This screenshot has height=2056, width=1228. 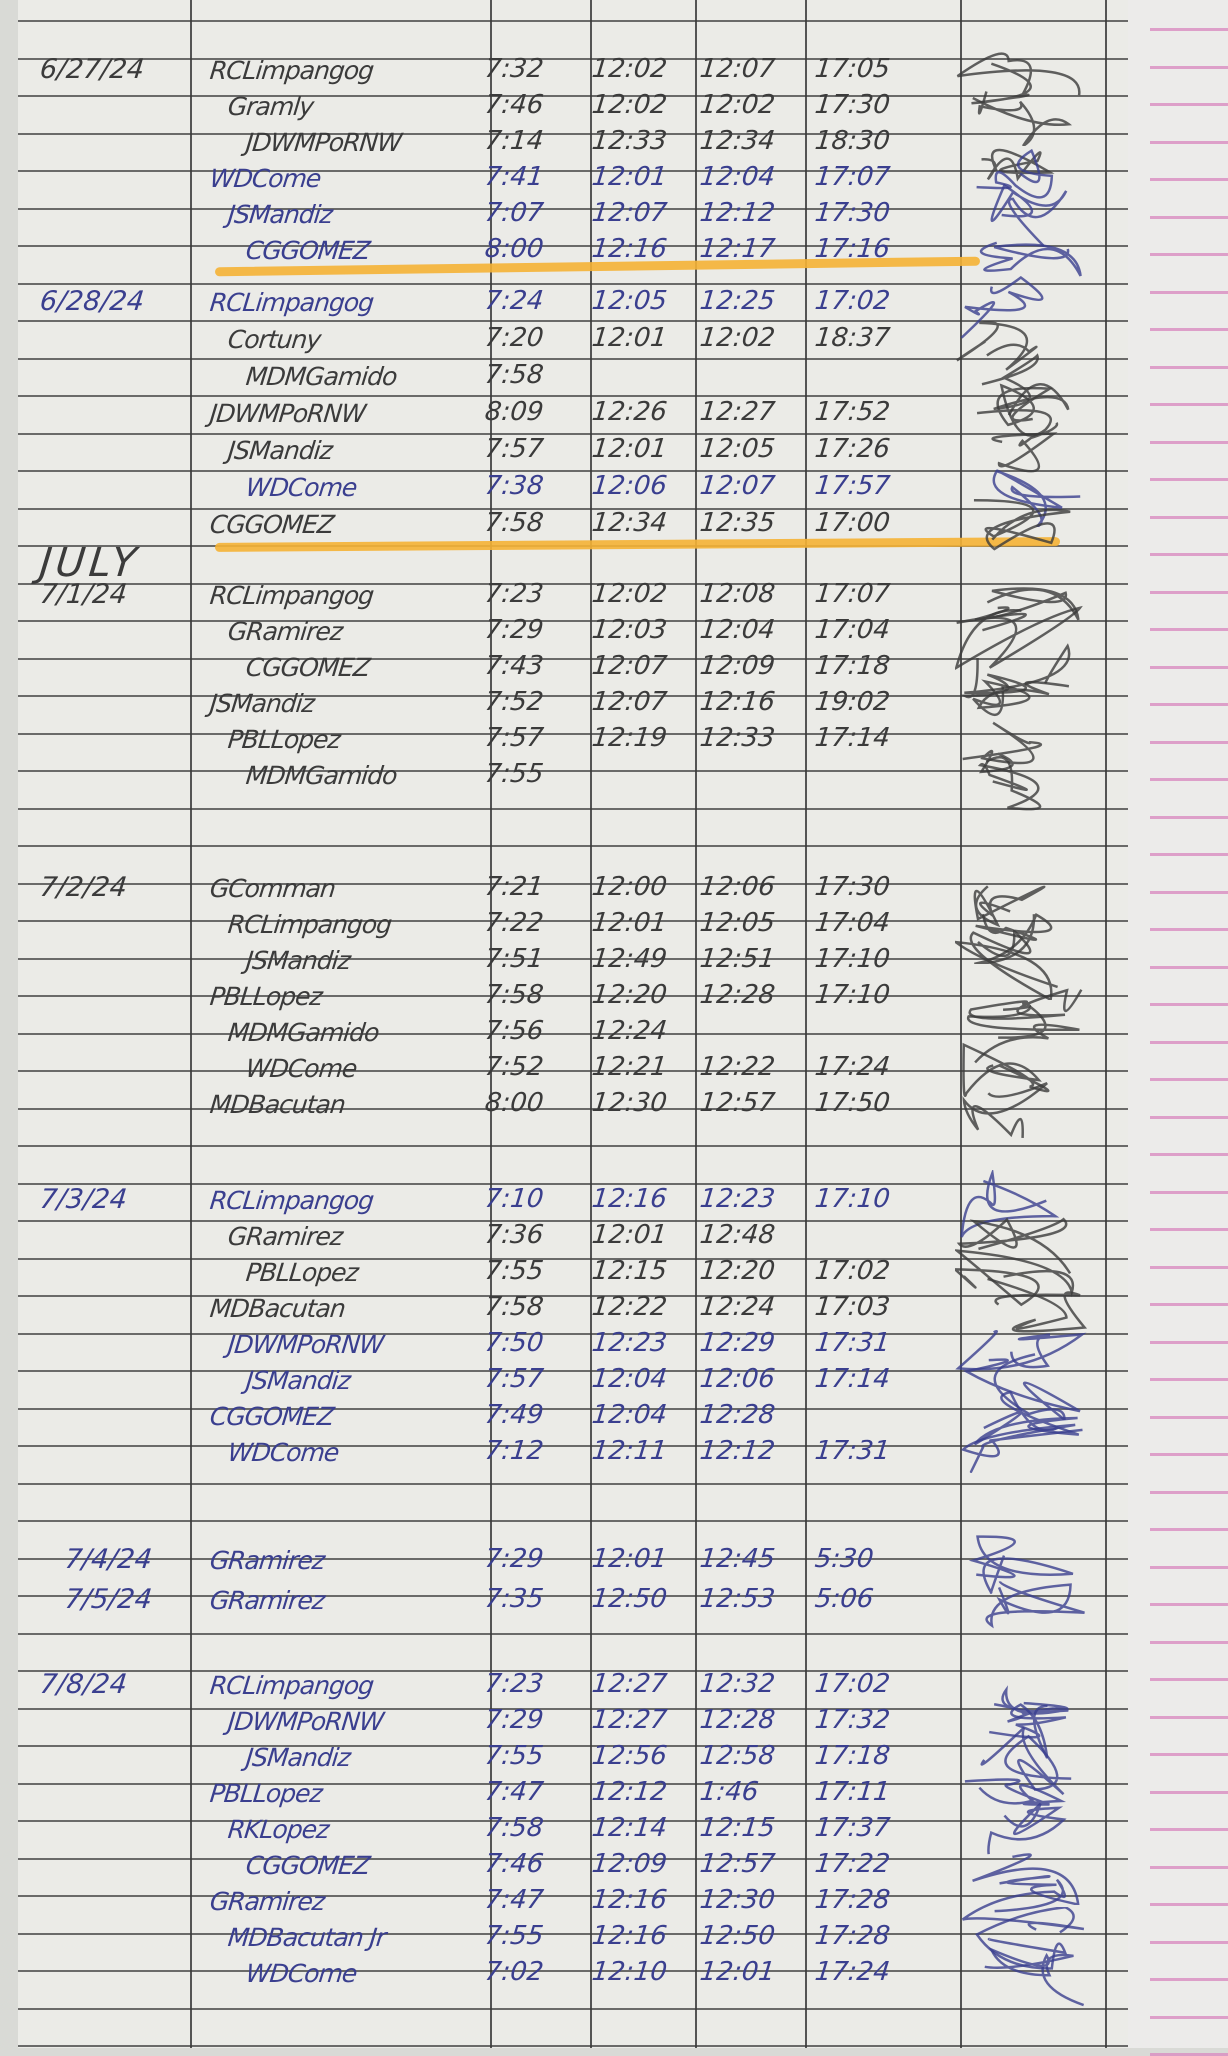 I want to click on time-out: 17:16, so click(x=852, y=249).